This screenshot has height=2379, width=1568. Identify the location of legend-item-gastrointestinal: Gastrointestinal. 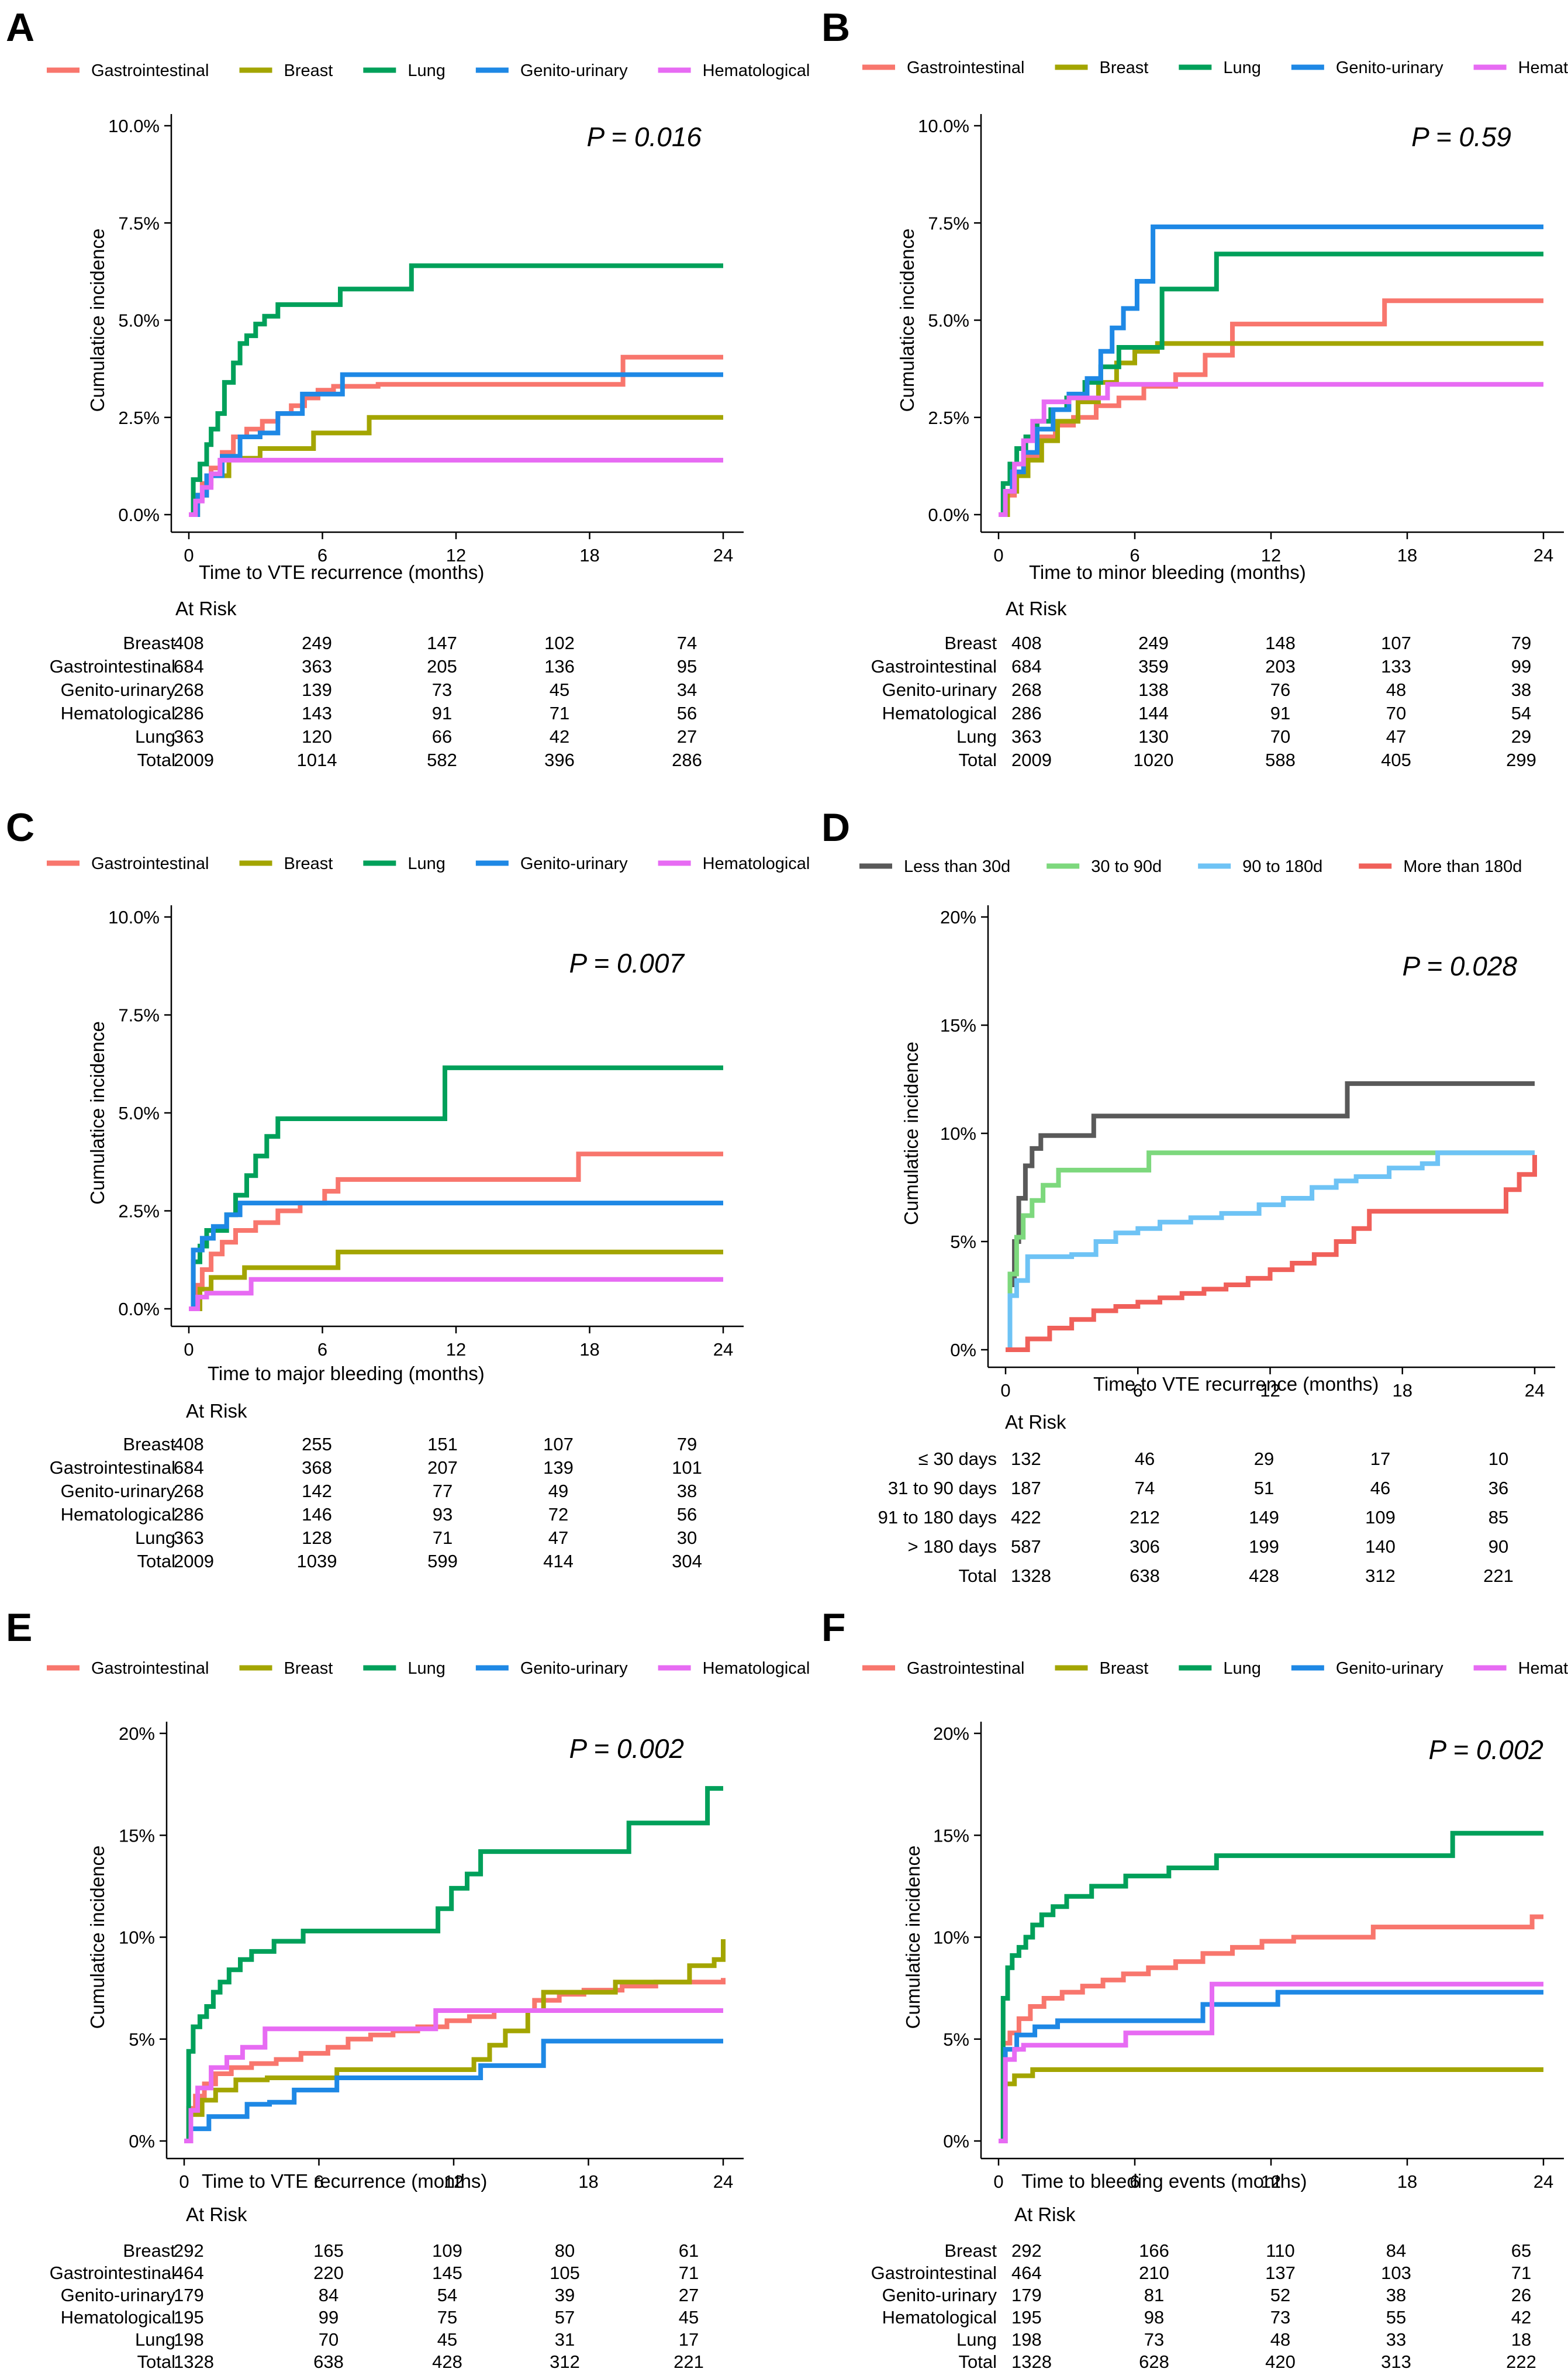
(944, 67).